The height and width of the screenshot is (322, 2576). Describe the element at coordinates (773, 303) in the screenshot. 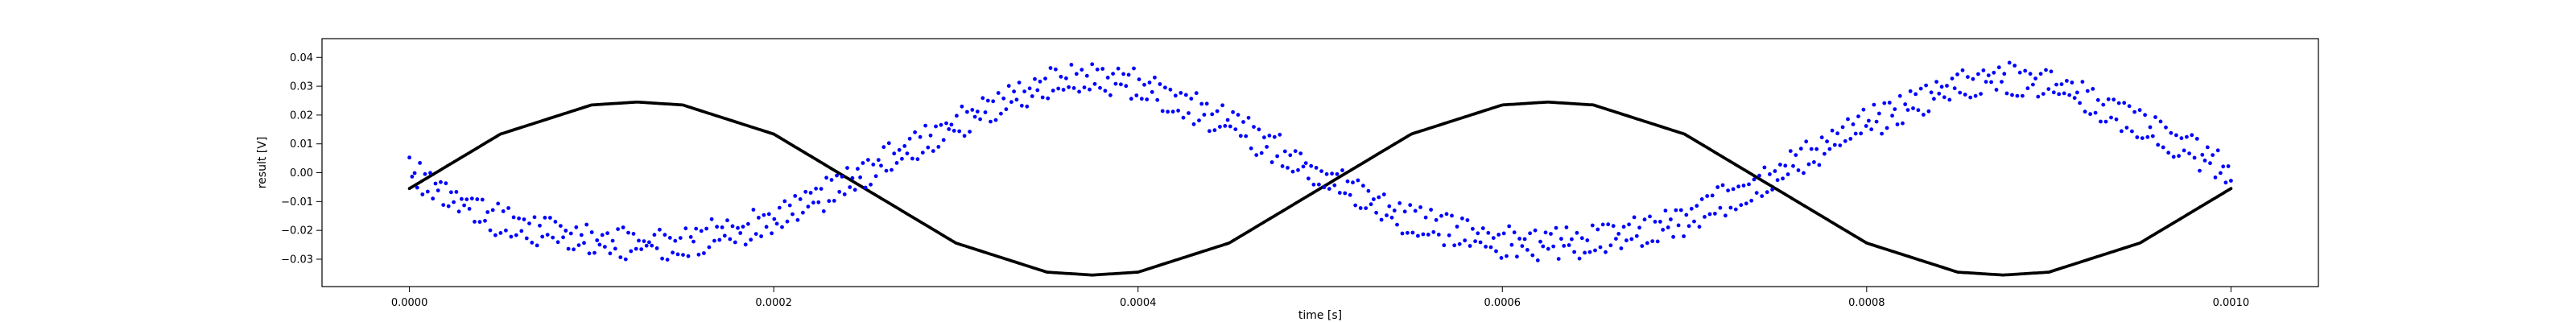

I see `x-tick-label: 0.0002` at that location.